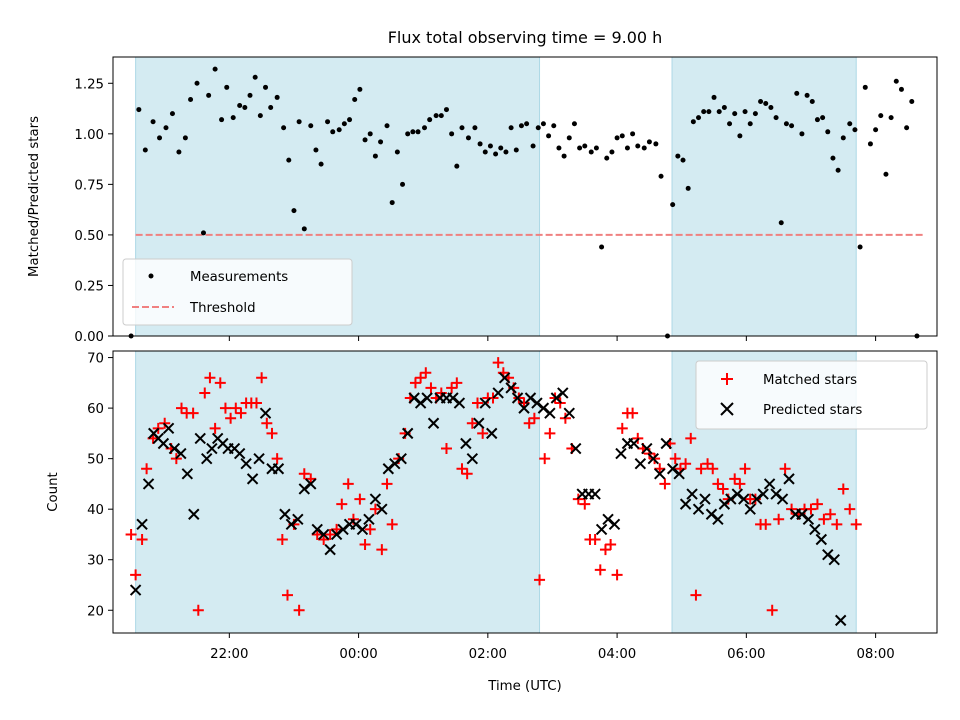 Image resolution: width=960 pixels, height=720 pixels. Describe the element at coordinates (222, 308) in the screenshot. I see `threshold-legend-label: Threshold` at that location.